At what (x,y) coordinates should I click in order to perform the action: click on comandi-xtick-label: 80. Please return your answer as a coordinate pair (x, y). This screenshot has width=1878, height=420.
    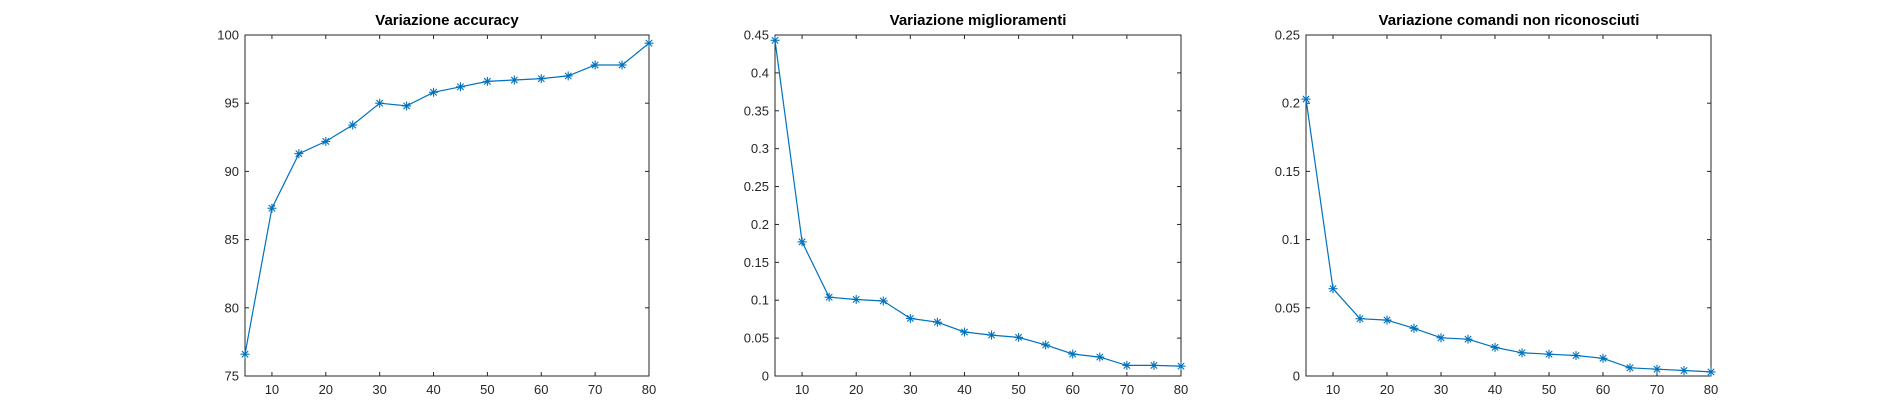
    Looking at the image, I should click on (1711, 389).